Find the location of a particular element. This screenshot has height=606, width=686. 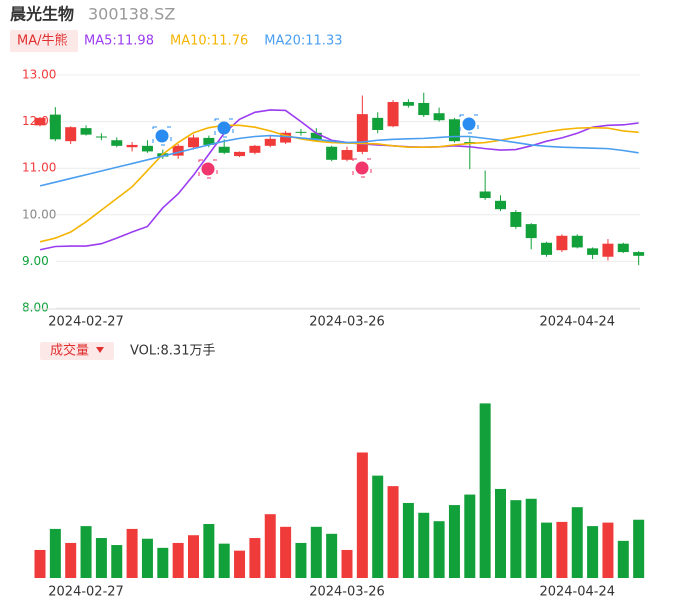

legend-title: MA/牛熊 is located at coordinates (42, 41).